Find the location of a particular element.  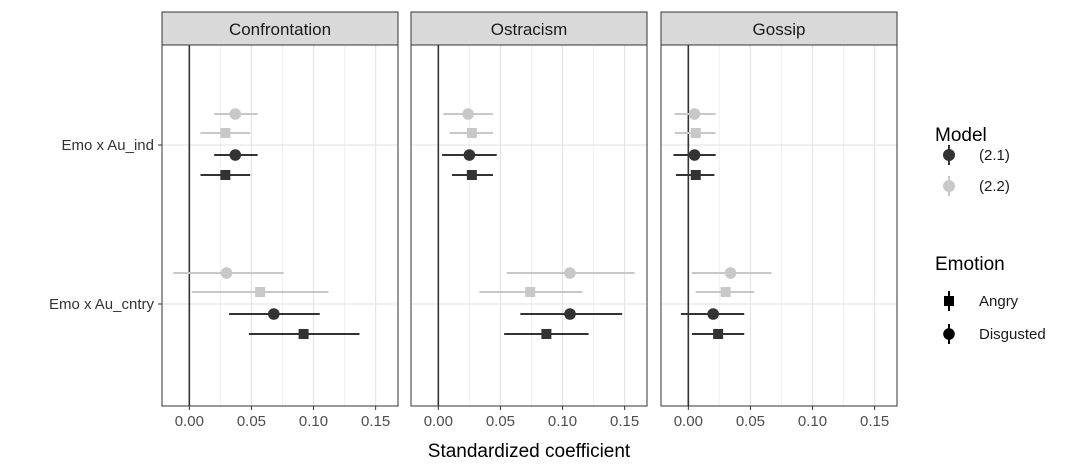

panel-title: Ostracism is located at coordinates (529, 29).